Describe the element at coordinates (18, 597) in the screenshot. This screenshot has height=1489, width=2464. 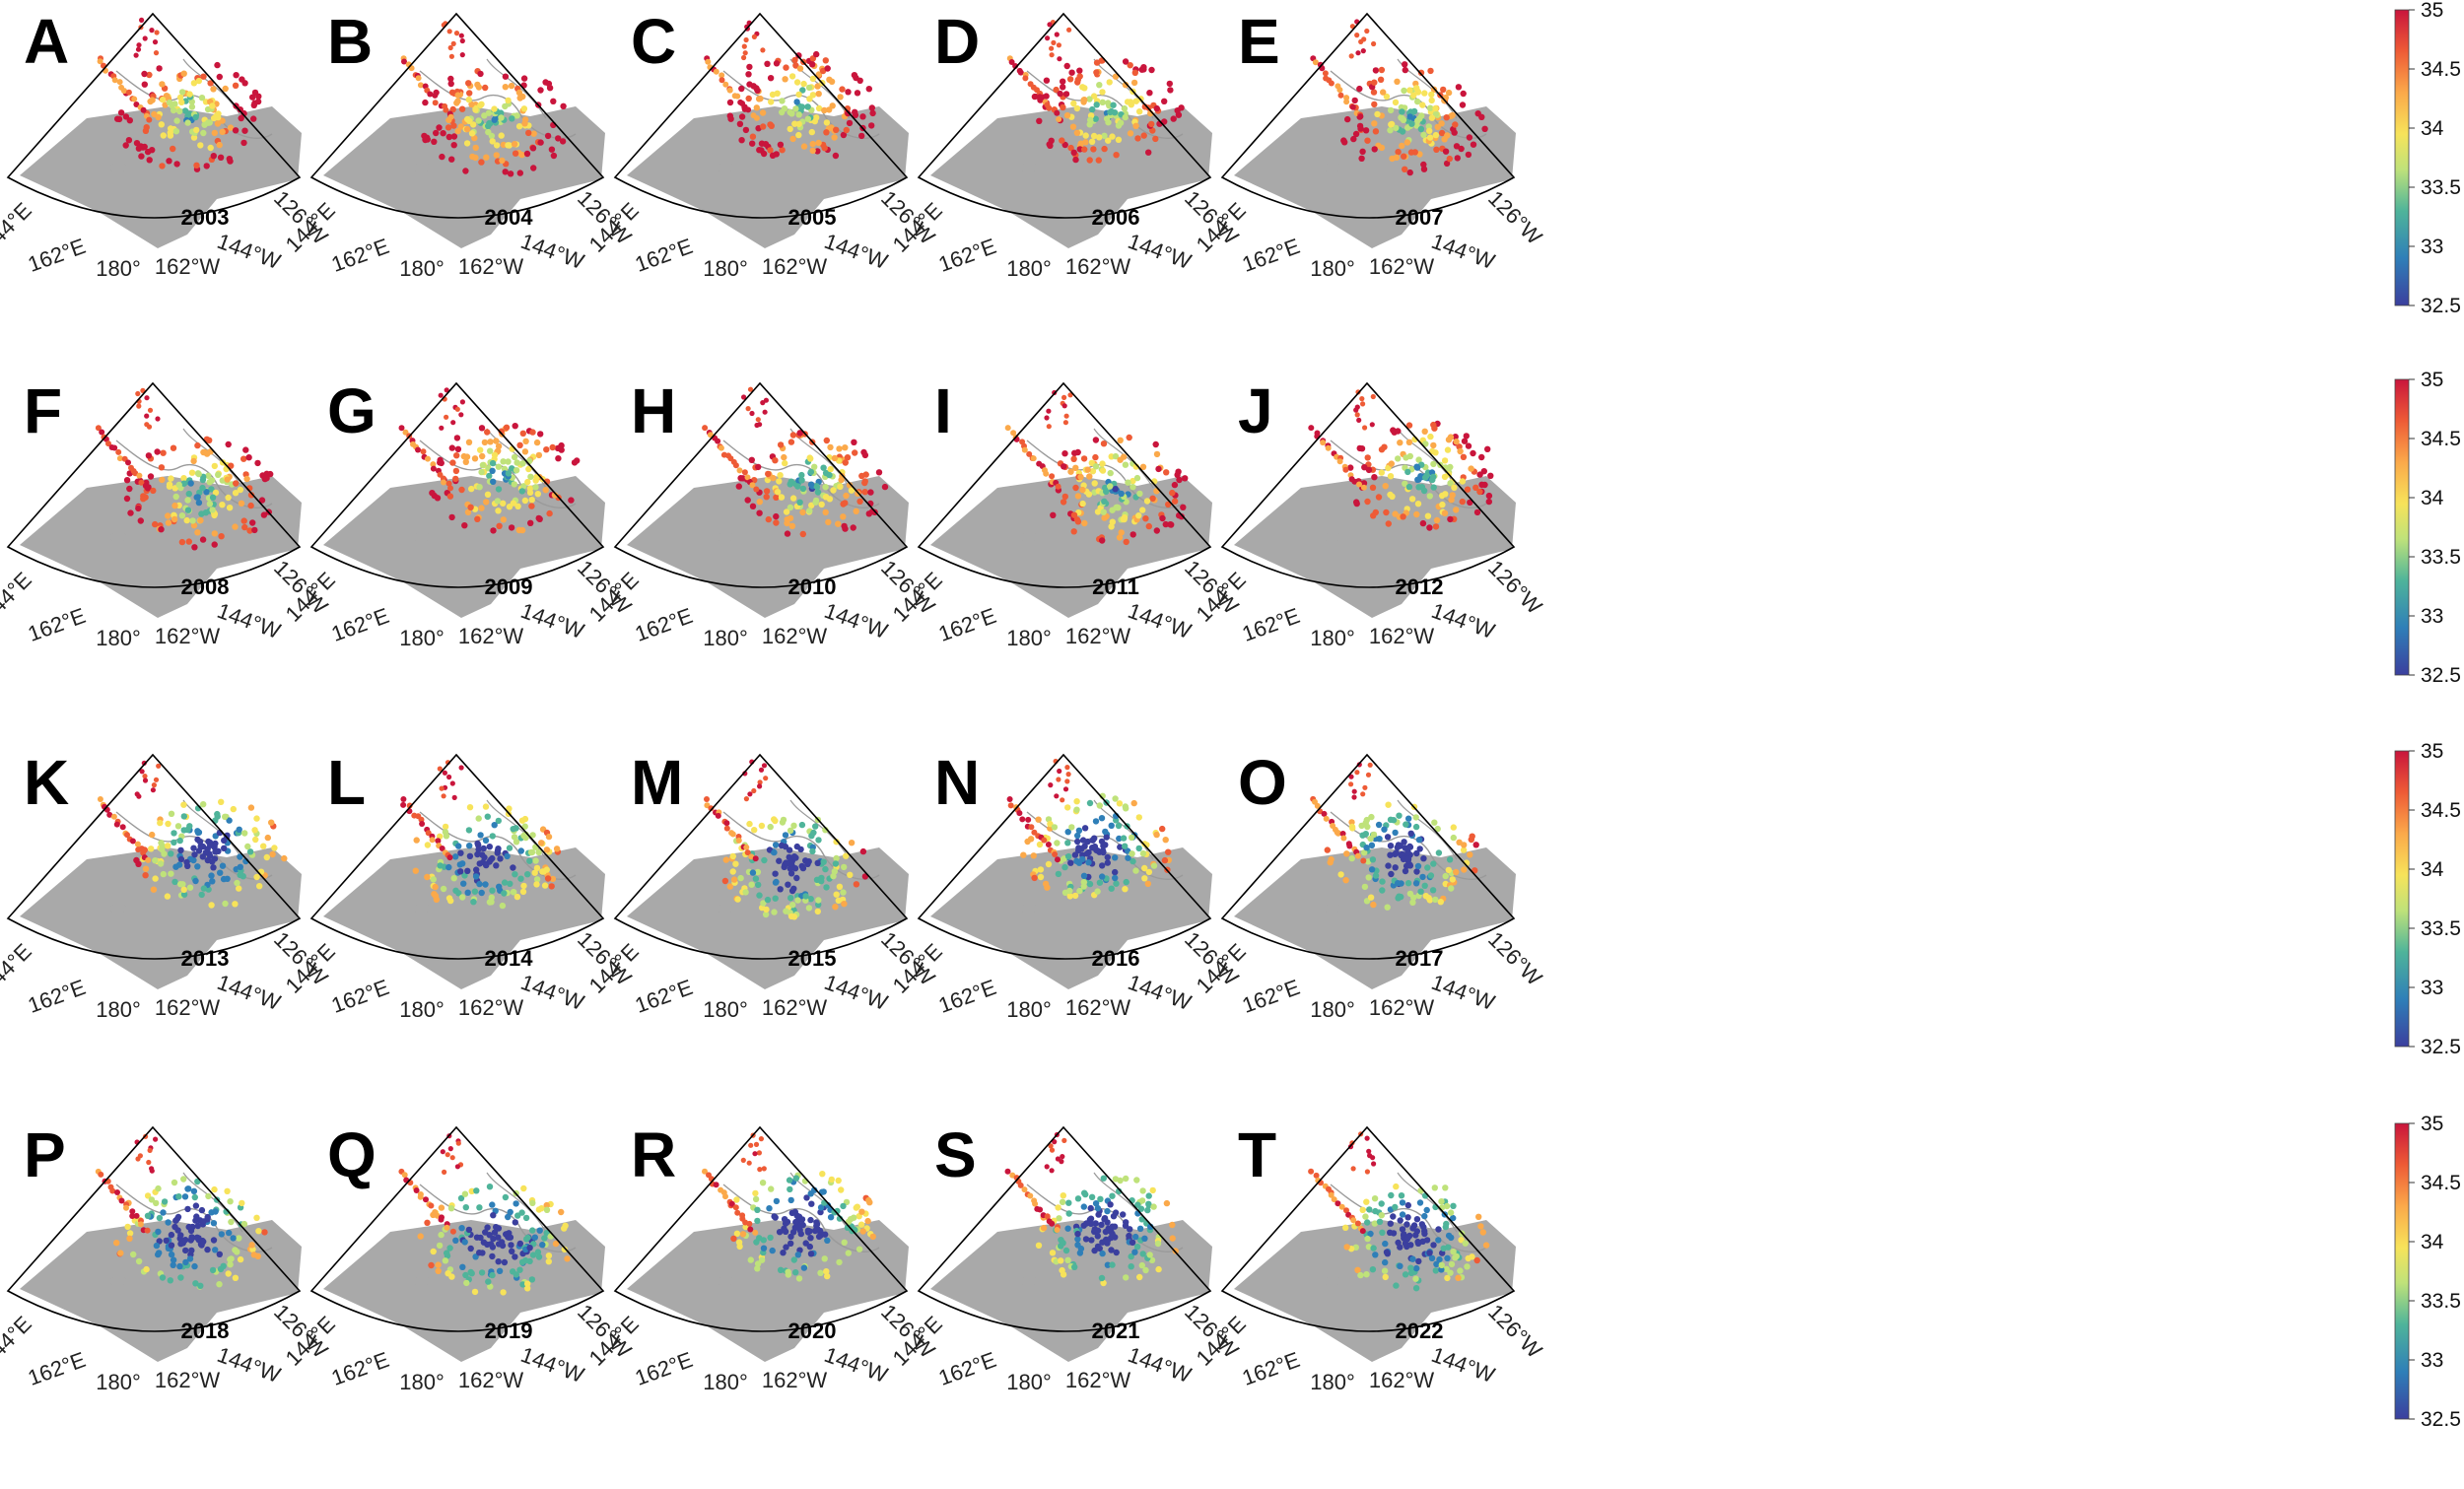
I see `longitude-label: 144°E` at that location.